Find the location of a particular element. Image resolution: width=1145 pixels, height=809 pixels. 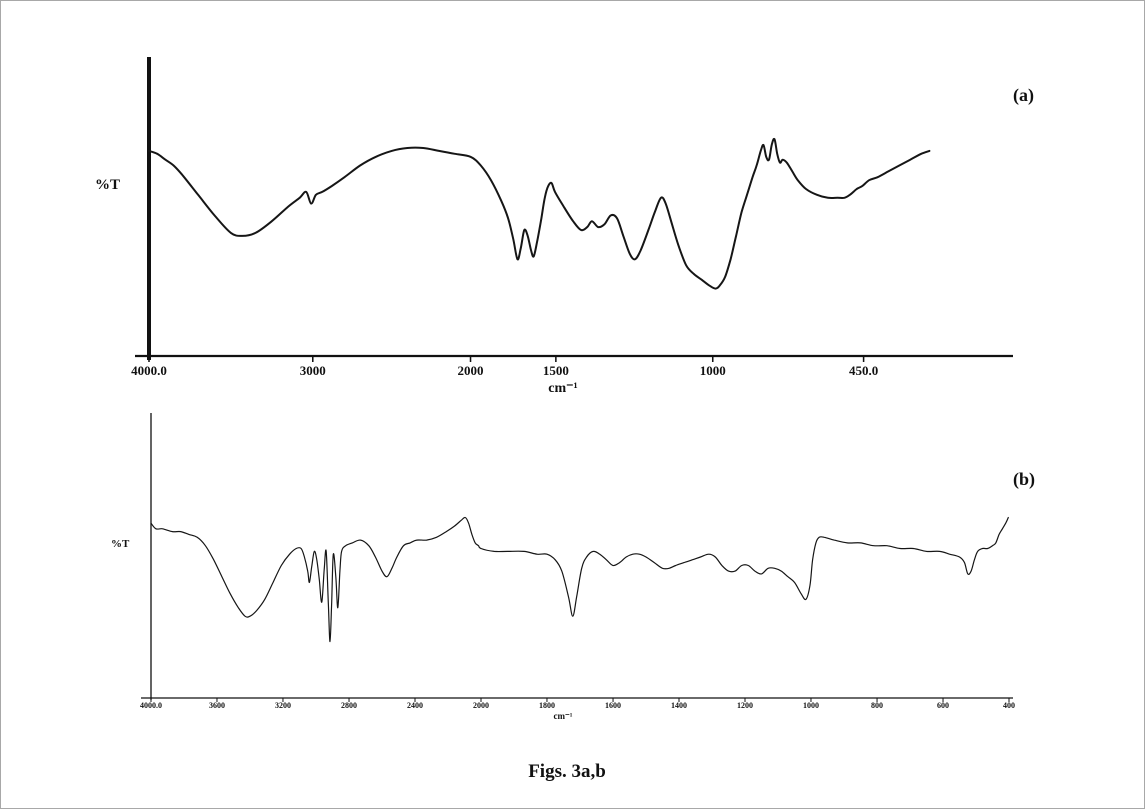

x-axis-tick-label: 800 is located at coordinates (877, 705).